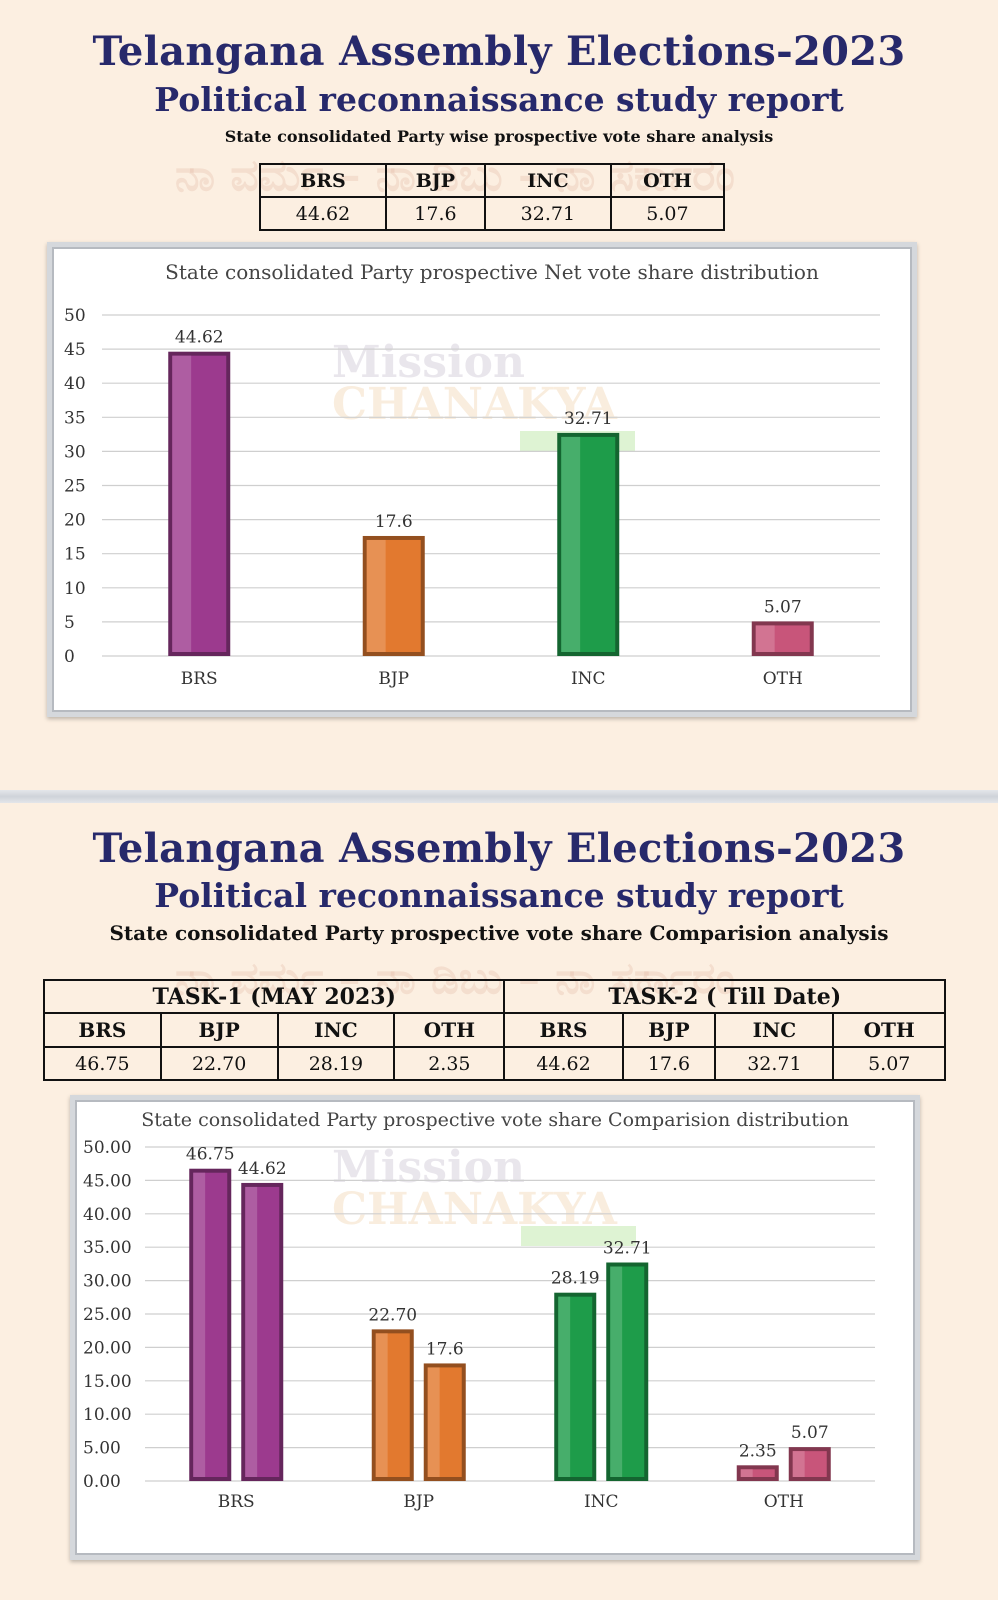 This screenshot has width=998, height=1600. What do you see at coordinates (336, 1063) in the screenshot?
I see `value-cell: 28.19` at bounding box center [336, 1063].